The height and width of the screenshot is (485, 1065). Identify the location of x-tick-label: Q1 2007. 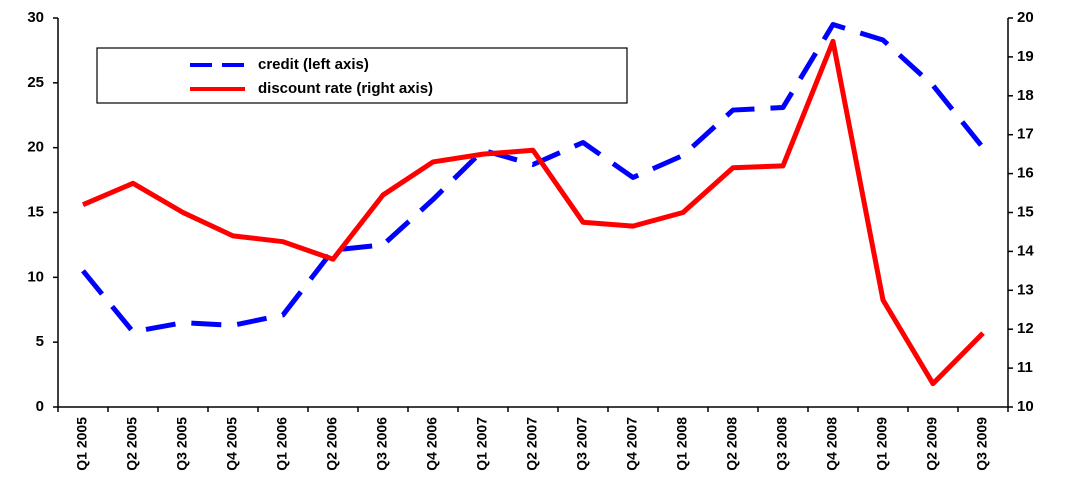
(482, 444).